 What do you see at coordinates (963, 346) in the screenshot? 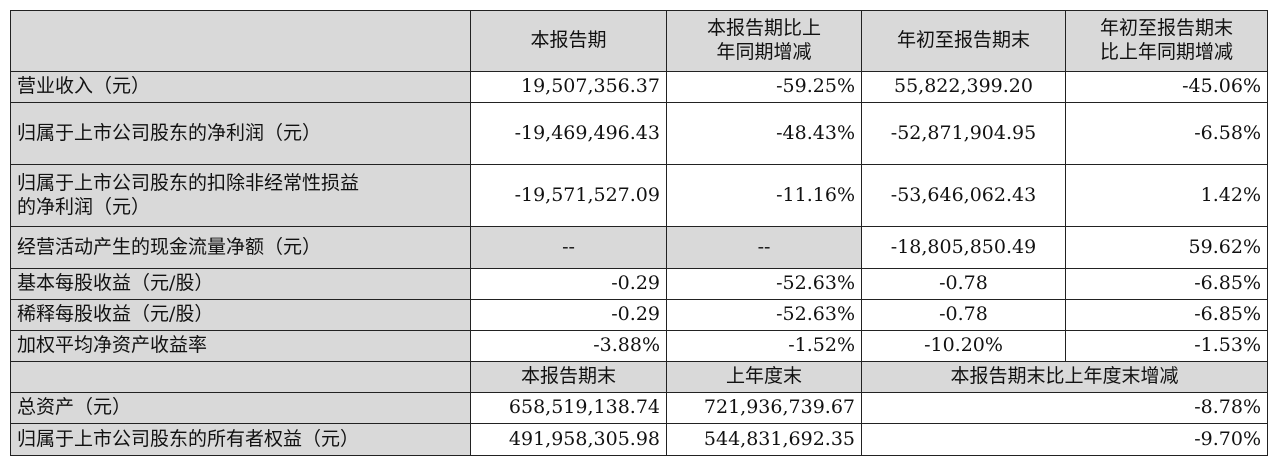
I see `value-cell: -10.20%` at bounding box center [963, 346].